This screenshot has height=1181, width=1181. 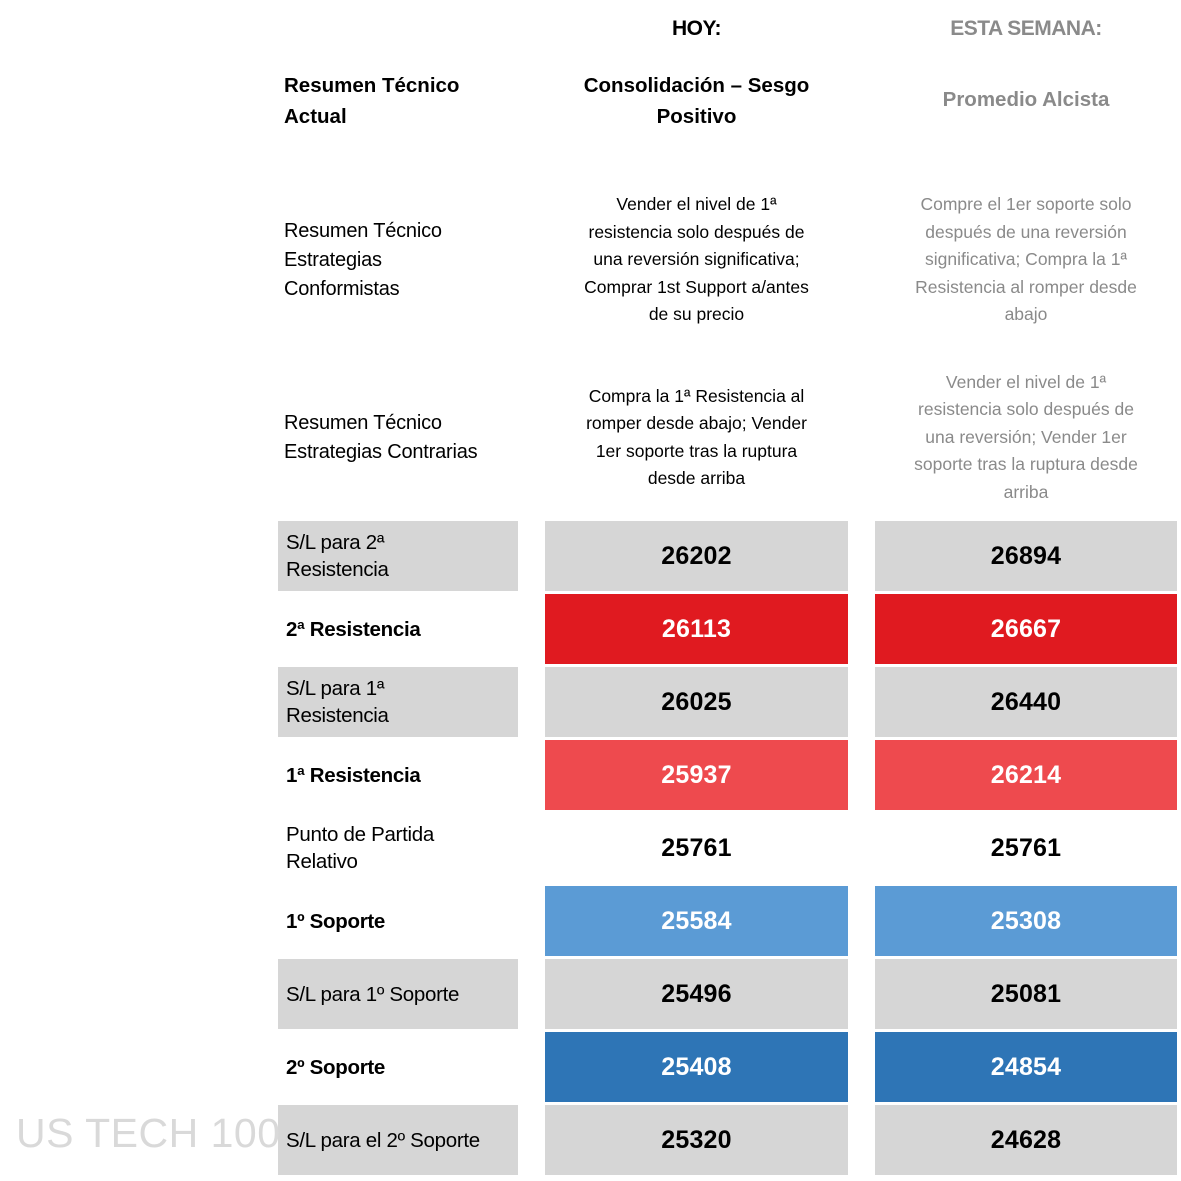 What do you see at coordinates (336, 1067) in the screenshot?
I see `level-label-2nd-support: 2º Soporte` at bounding box center [336, 1067].